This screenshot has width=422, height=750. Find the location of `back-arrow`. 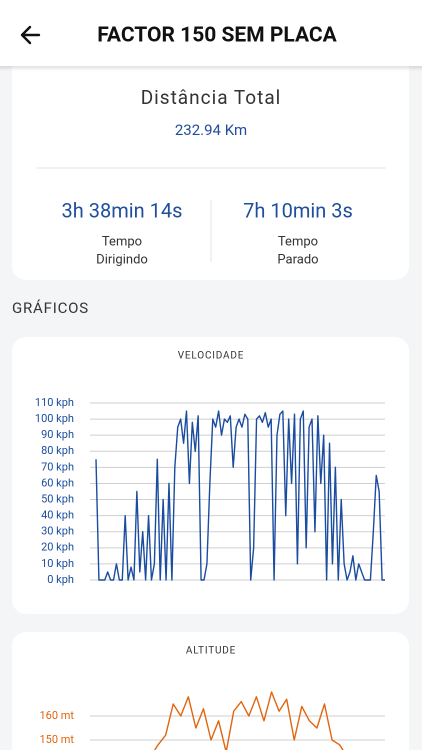

back-arrow is located at coordinates (30, 35).